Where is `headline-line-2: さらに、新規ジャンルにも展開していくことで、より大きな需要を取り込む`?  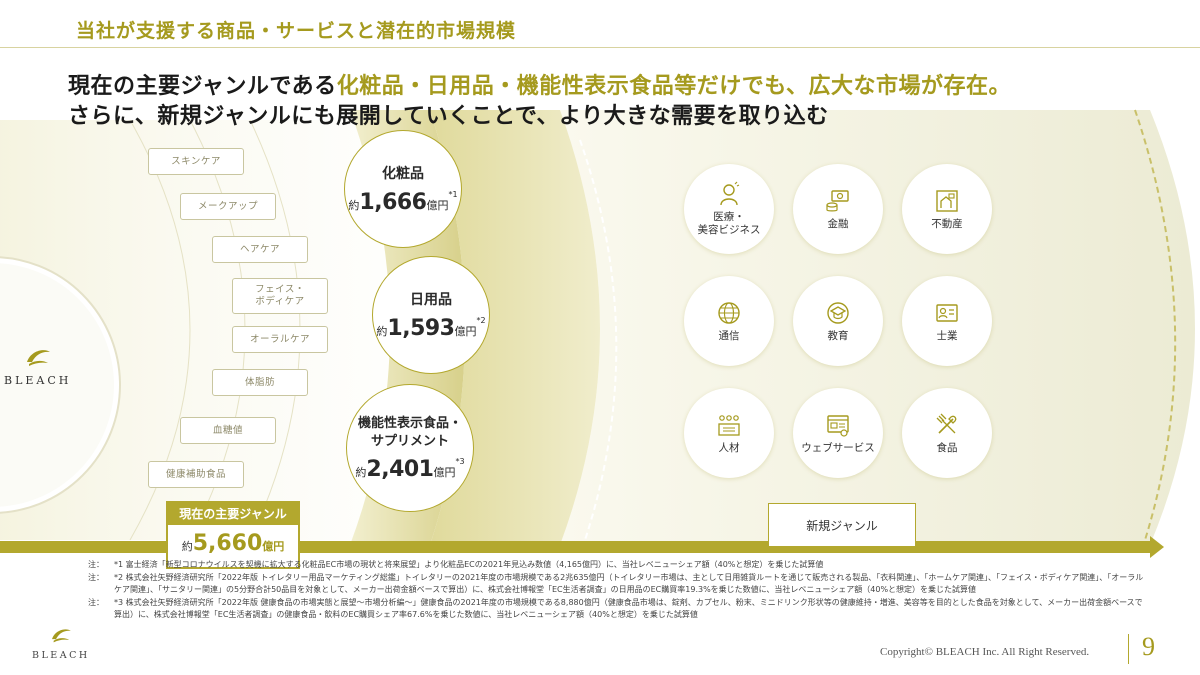
headline-line-2: さらに、新規ジャンルにも展開していくことで、より大きな需要を取り込む is located at coordinates (448, 116).